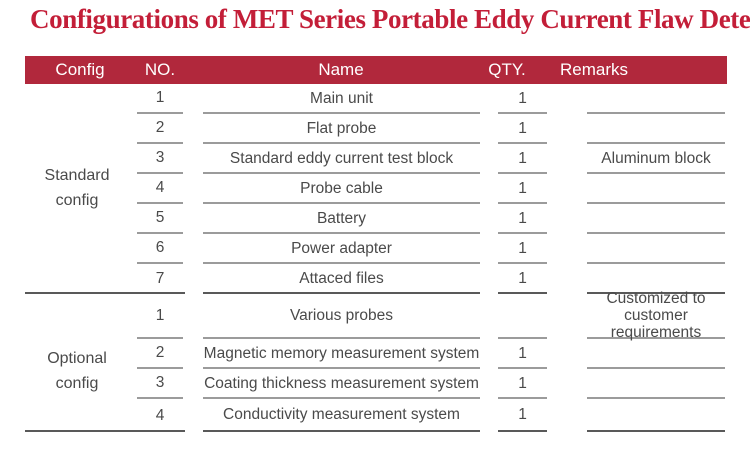 The height and width of the screenshot is (457, 750). What do you see at coordinates (341, 189) in the screenshot?
I see `name-cell: Probe cable` at bounding box center [341, 189].